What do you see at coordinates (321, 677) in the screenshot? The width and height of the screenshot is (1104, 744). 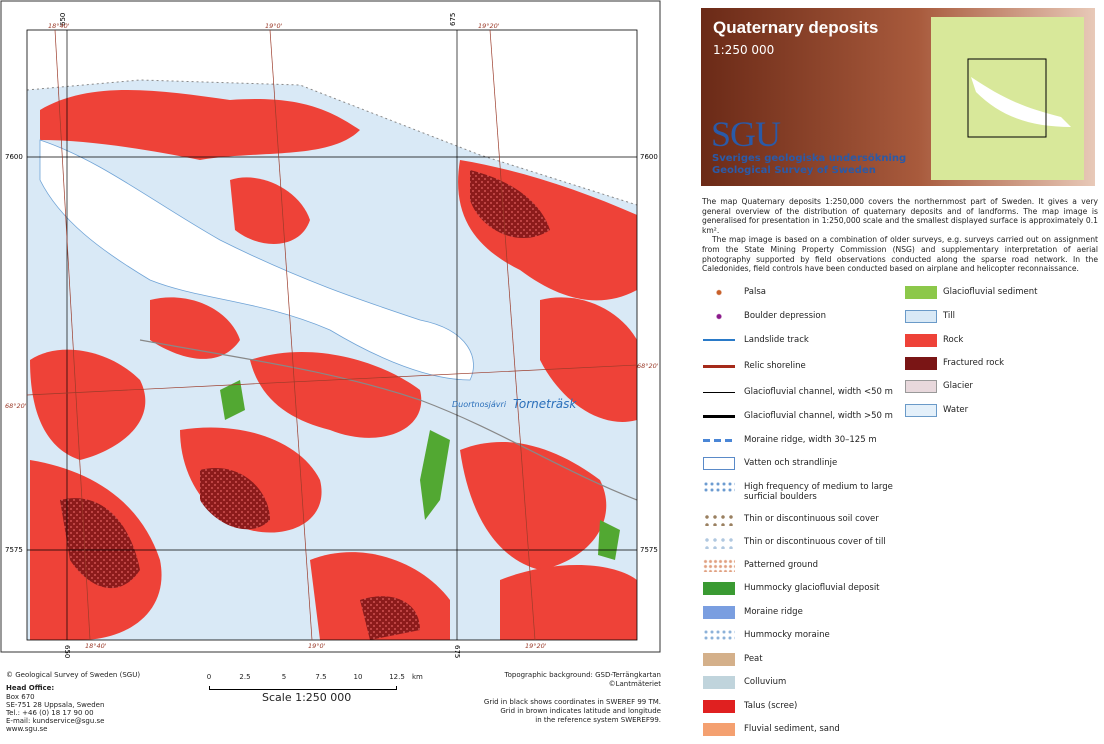 I see `scale-tick: 7.5` at bounding box center [321, 677].